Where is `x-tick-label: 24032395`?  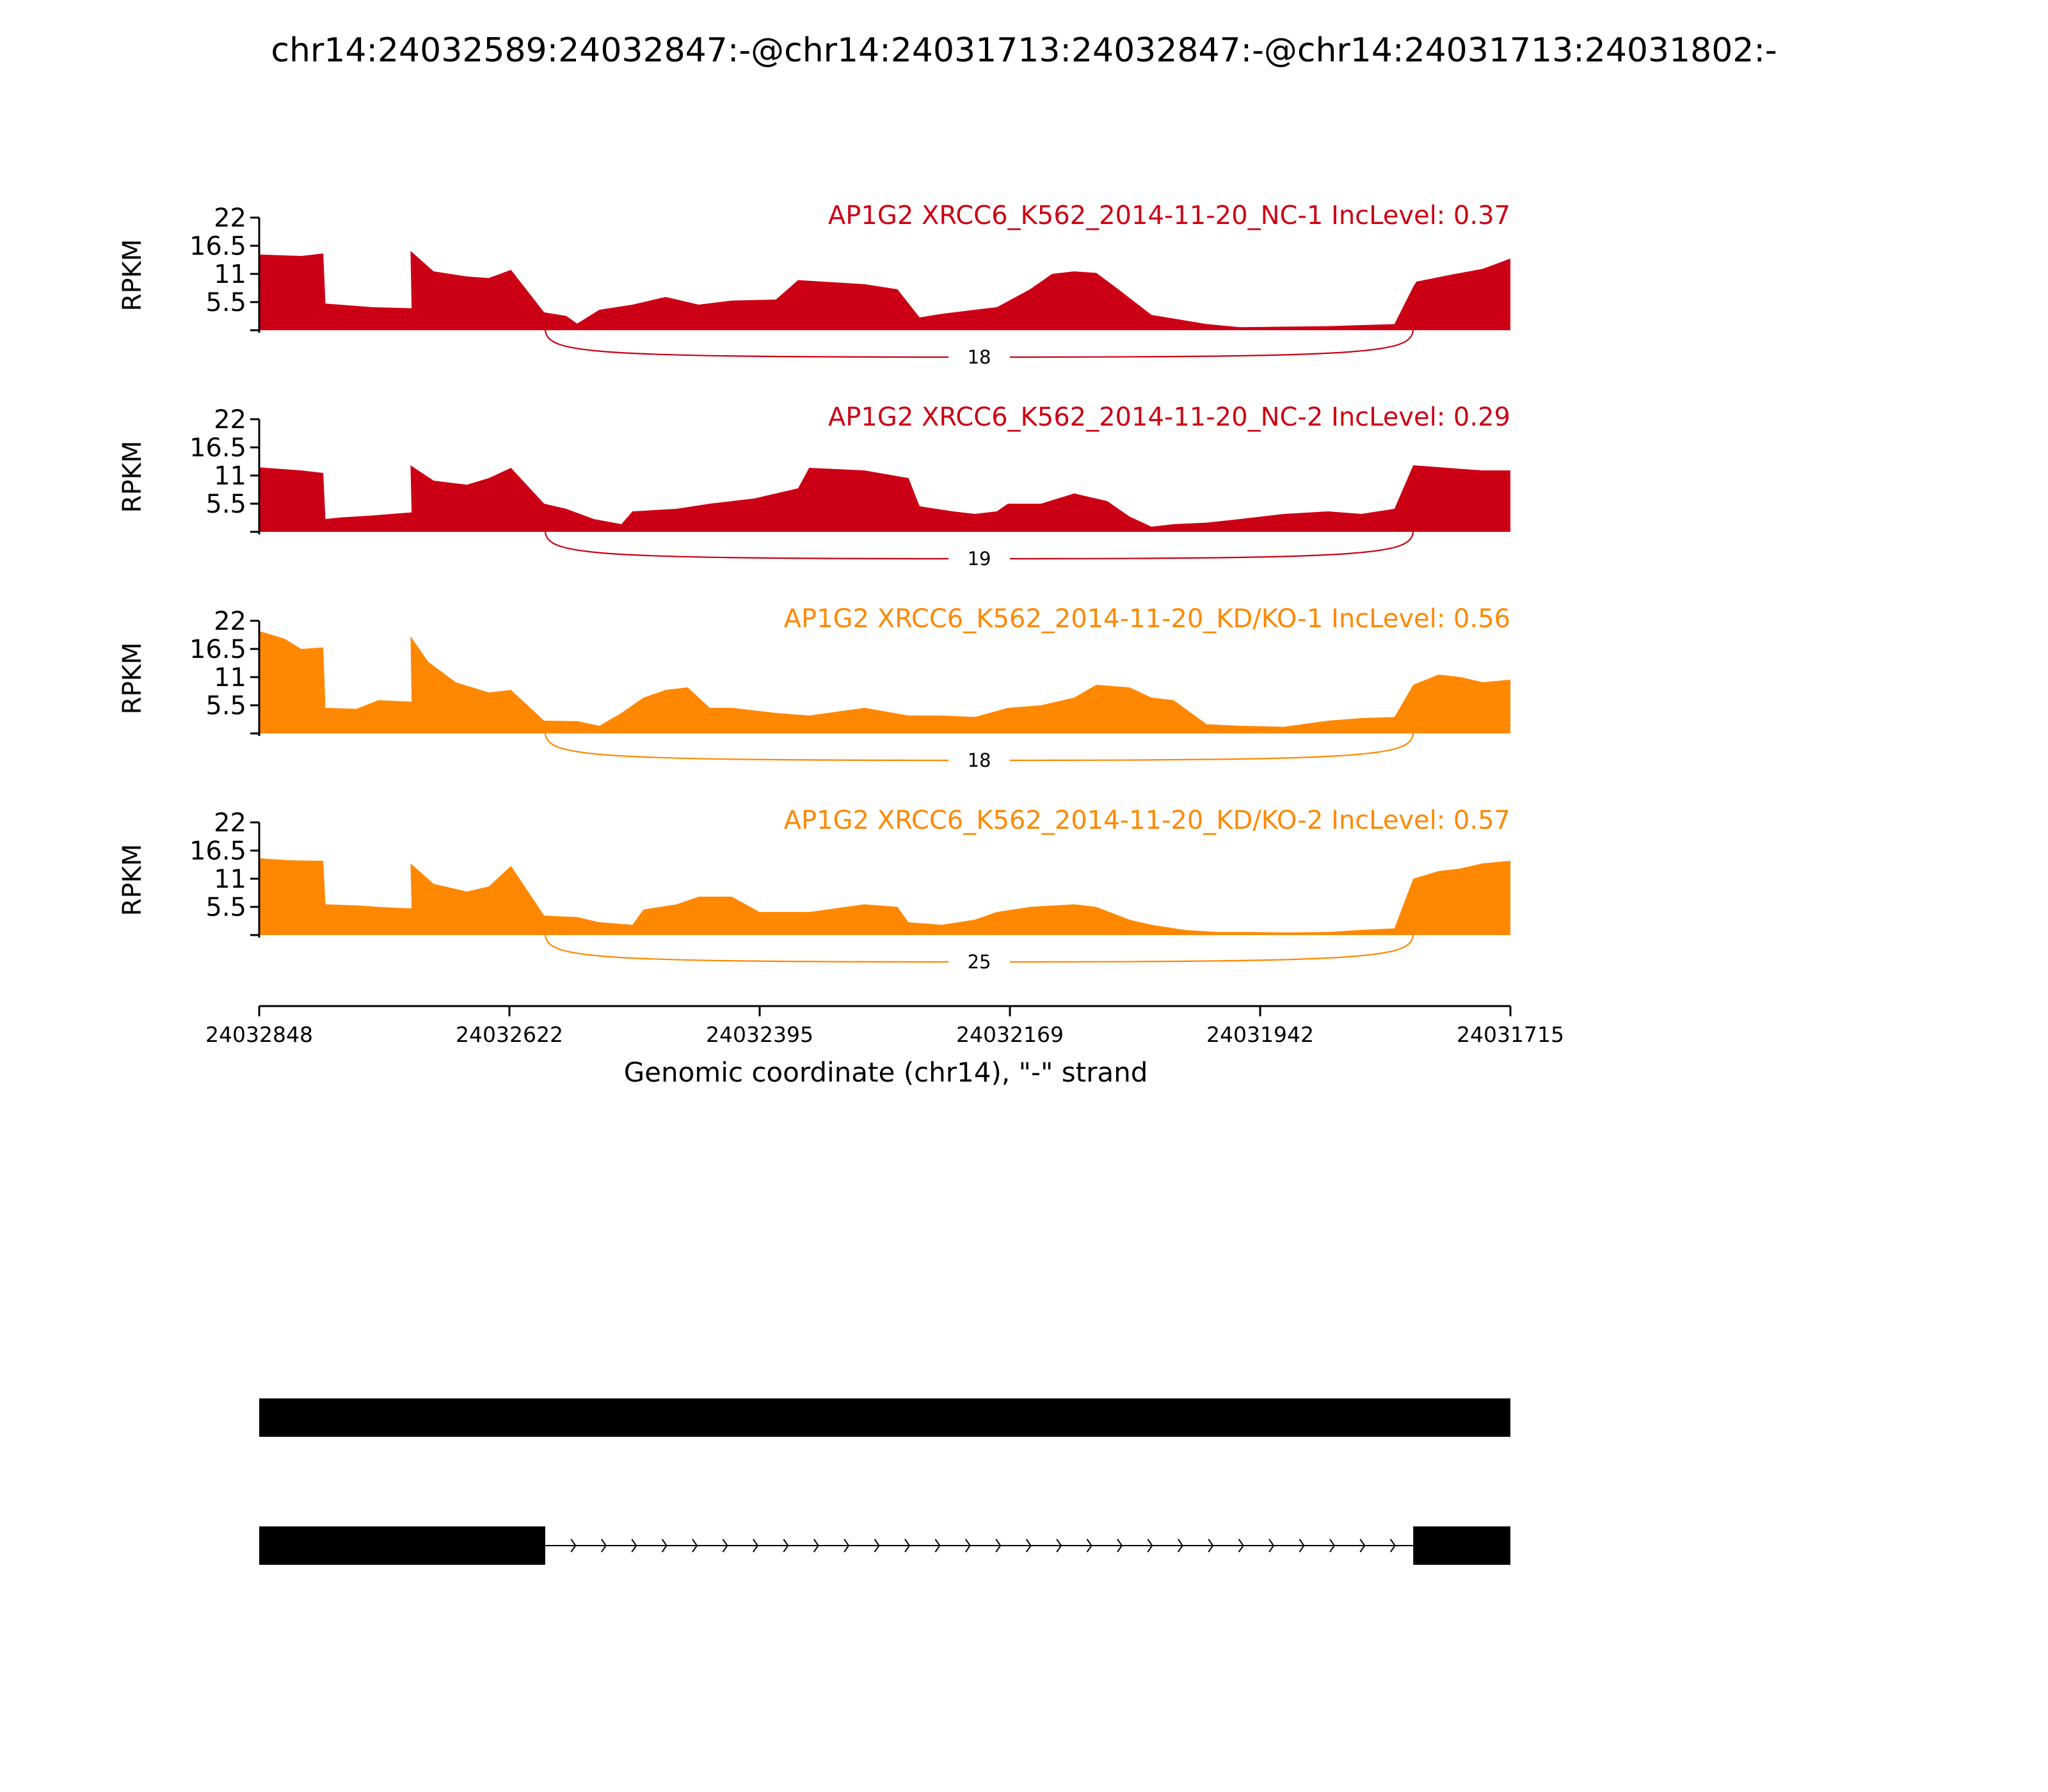
x-tick-label: 24032395 is located at coordinates (759, 1034).